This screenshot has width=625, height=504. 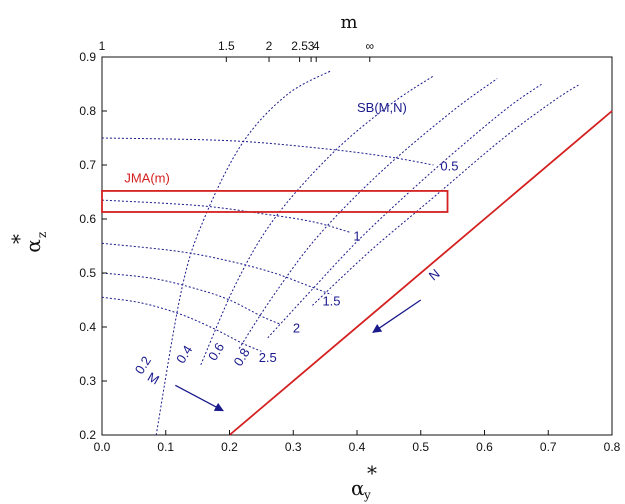 I want to click on top-tick-label: 2.5, so click(x=299, y=46).